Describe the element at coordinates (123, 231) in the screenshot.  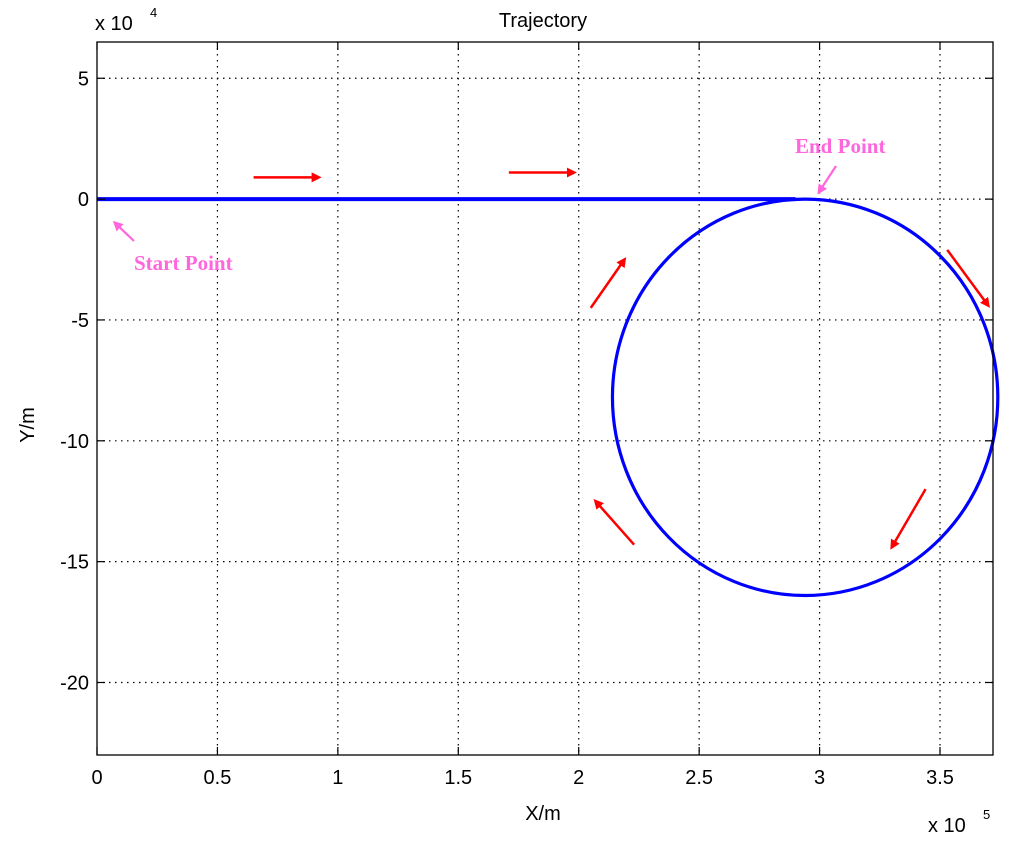
I see `start-point-pointer` at that location.